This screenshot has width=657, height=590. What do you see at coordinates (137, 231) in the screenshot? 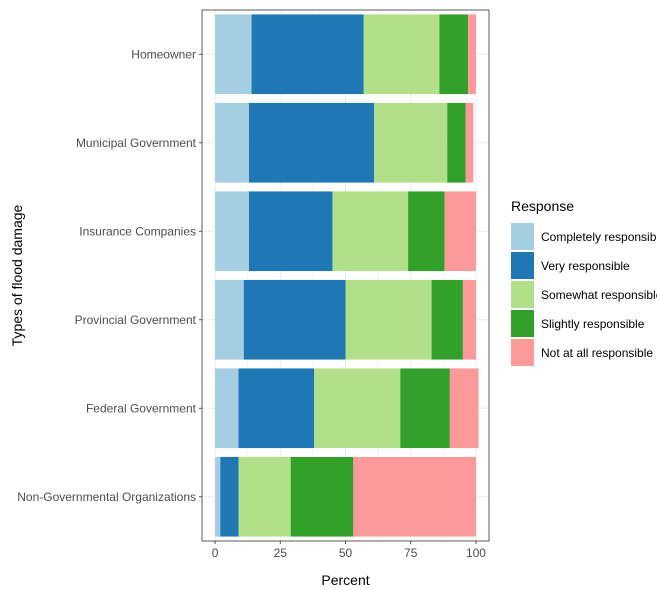
I see `y-tick-label: Insurance Companies` at bounding box center [137, 231].